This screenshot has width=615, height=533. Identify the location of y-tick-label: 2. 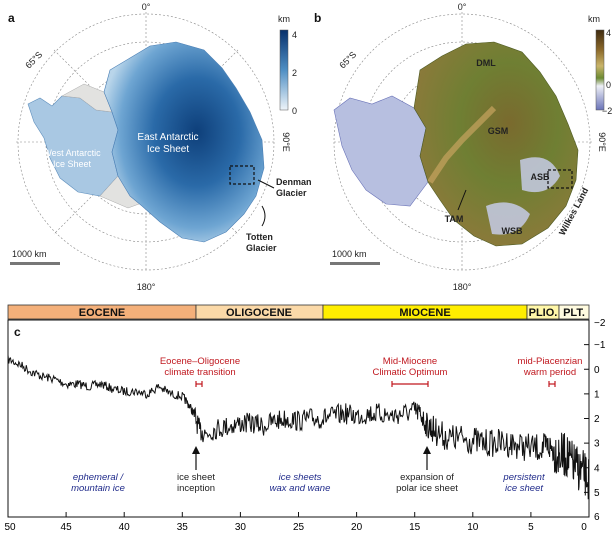
(597, 419).